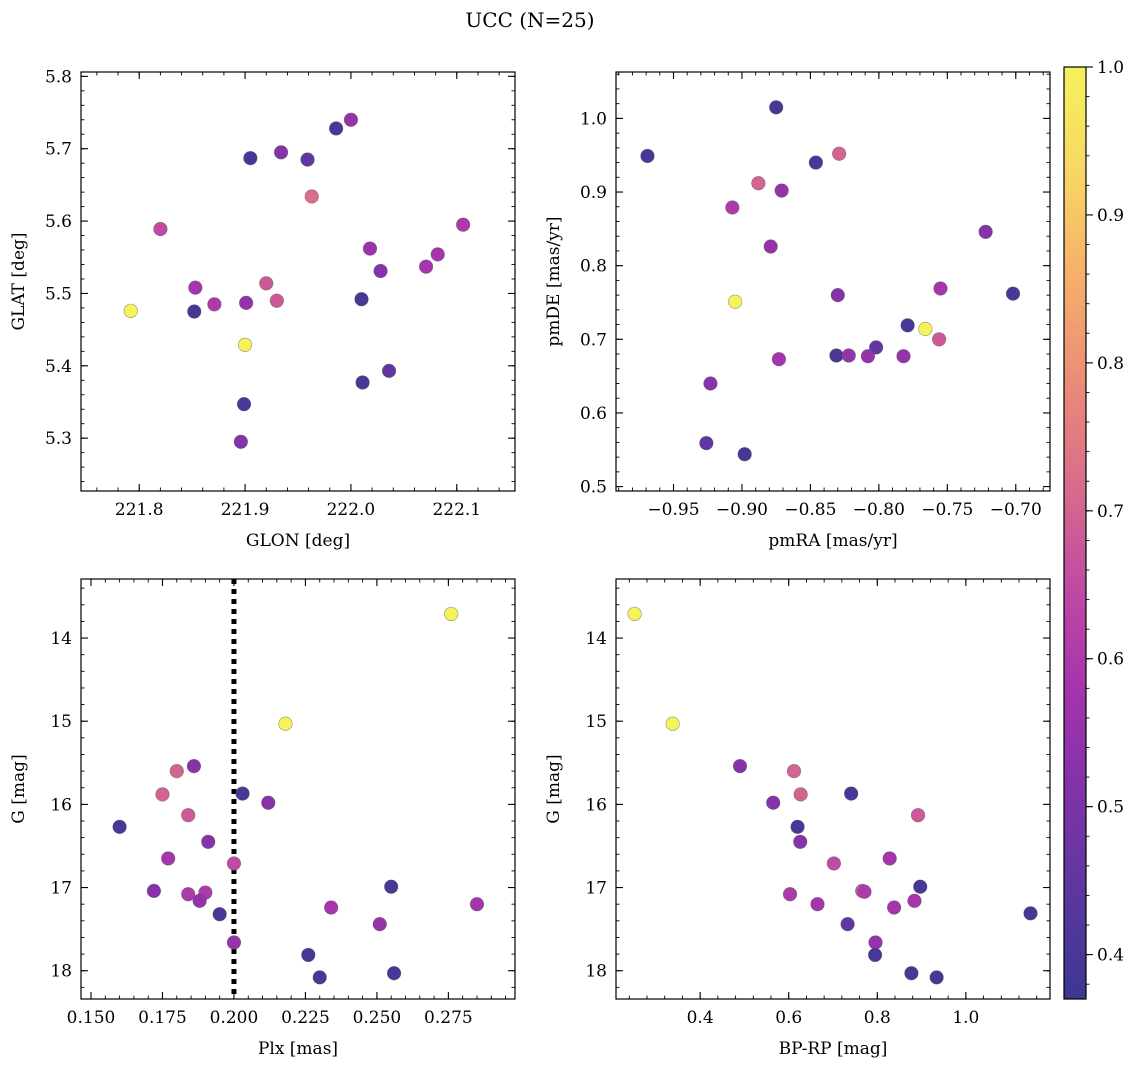 Image resolution: width=1136 pixels, height=1067 pixels. What do you see at coordinates (593, 488) in the screenshot?
I see `y-tick-label: 0.5` at bounding box center [593, 488].